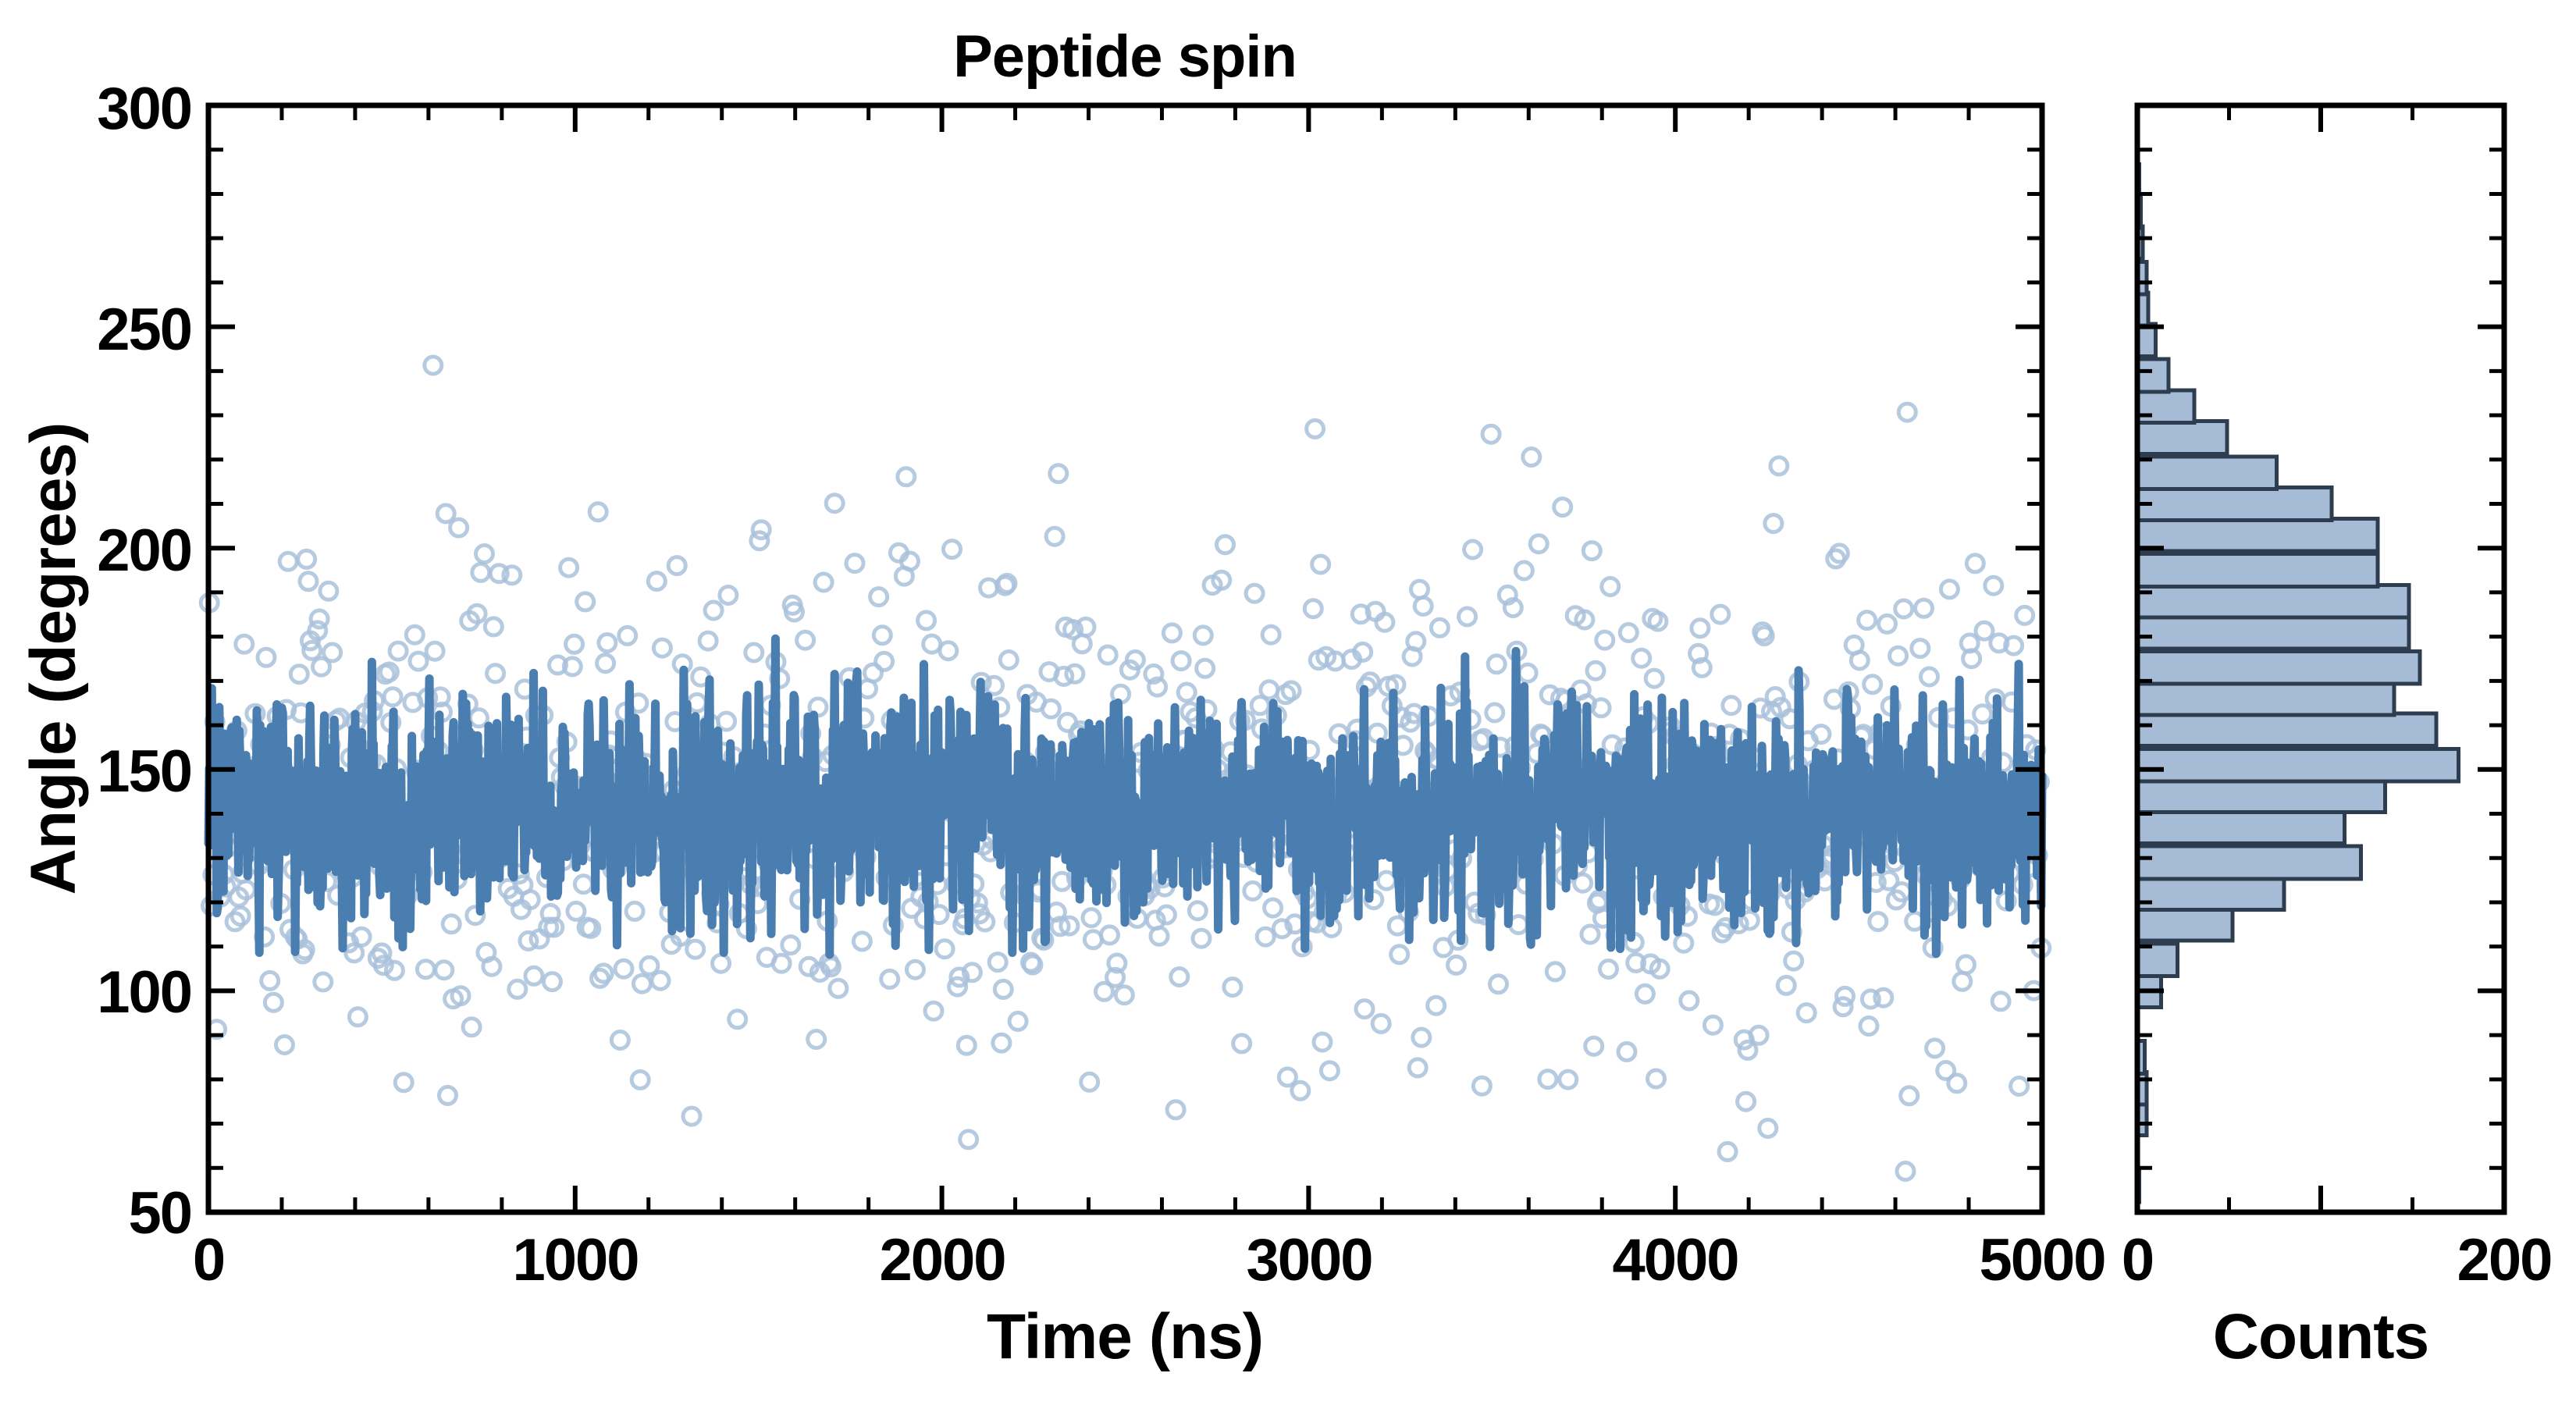 This screenshot has width=2576, height=1405. I want to click on x-ticklabel: 1000, so click(575, 1260).